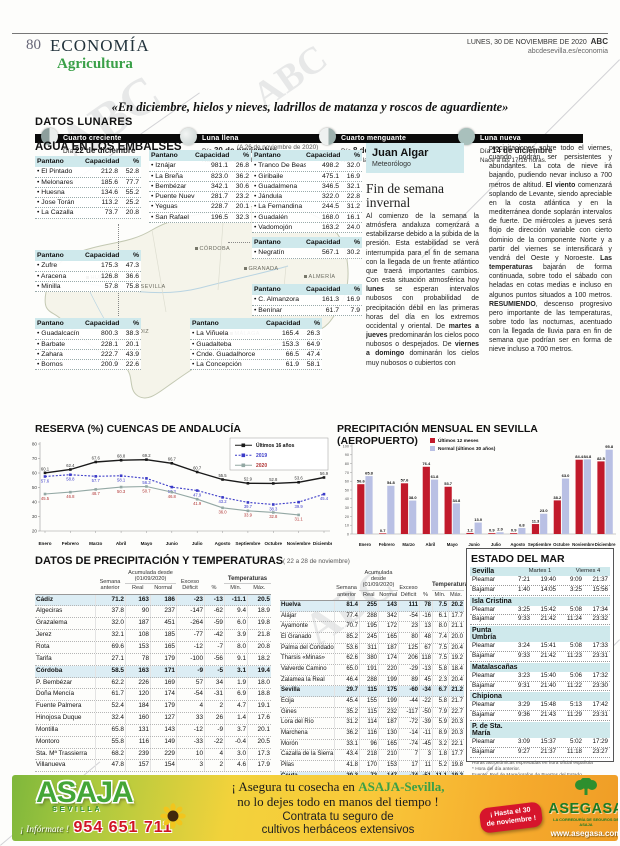  What do you see at coordinates (584, 833) in the screenshot?
I see `asegasa-url: www.asegasa.com` at bounding box center [584, 833].